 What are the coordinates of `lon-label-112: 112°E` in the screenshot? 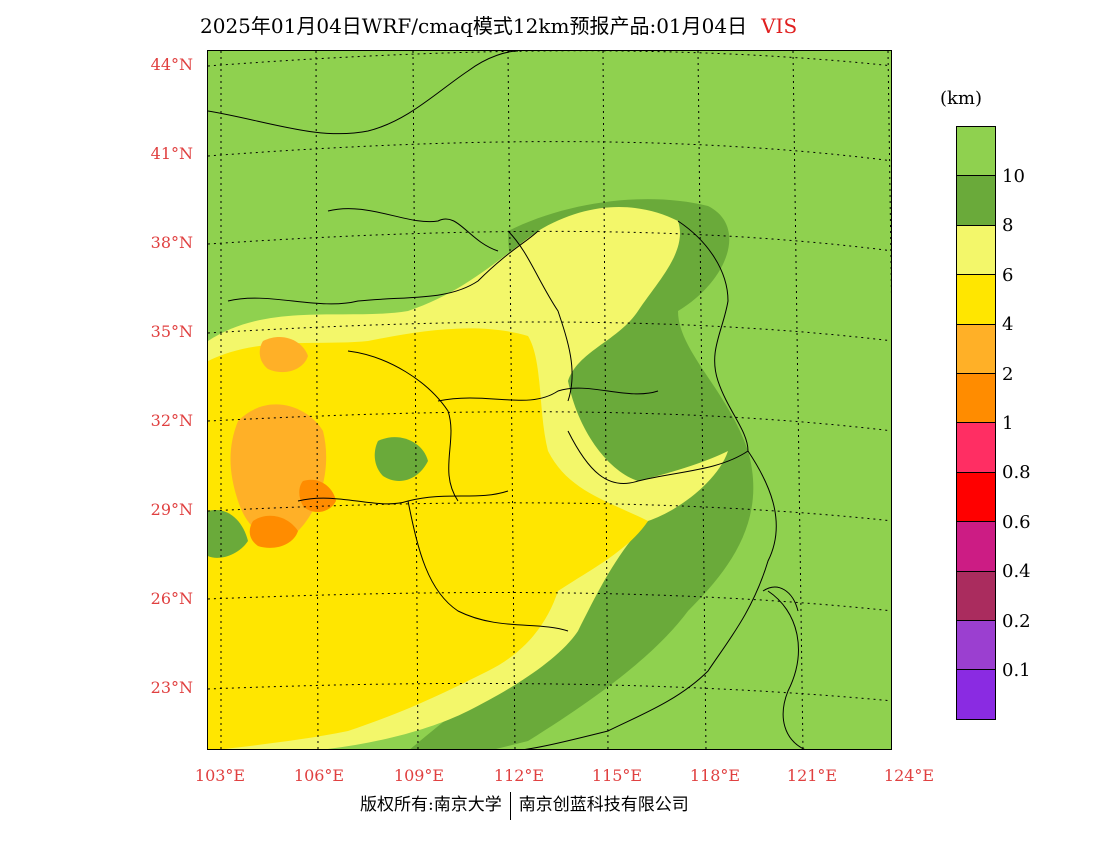 It's located at (519, 775).